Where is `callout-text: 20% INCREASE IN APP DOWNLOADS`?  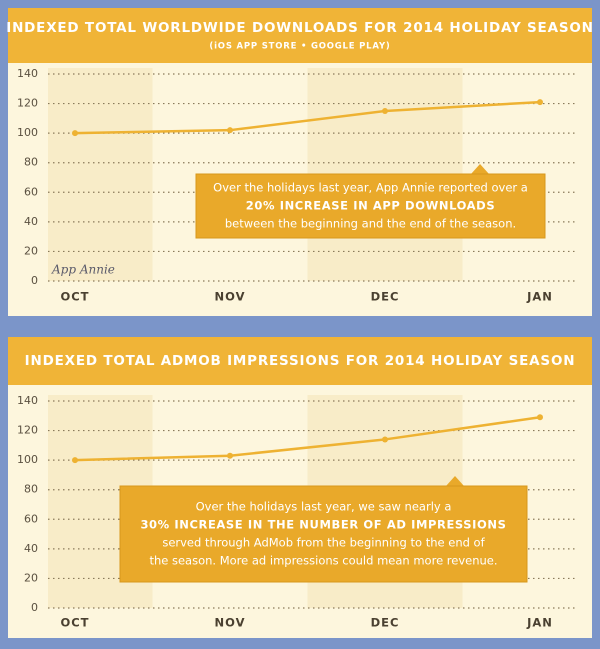 callout-text: 20% INCREASE IN APP DOWNLOADS is located at coordinates (370, 206).